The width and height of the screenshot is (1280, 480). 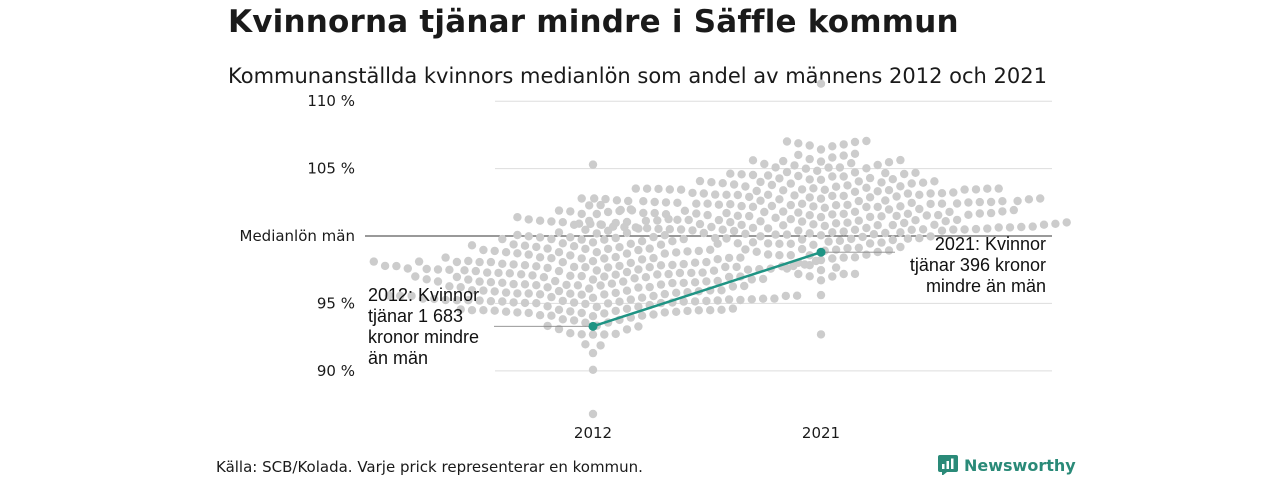 What do you see at coordinates (1007, 465) in the screenshot?
I see `brand-logo: Newsworthy` at bounding box center [1007, 465].